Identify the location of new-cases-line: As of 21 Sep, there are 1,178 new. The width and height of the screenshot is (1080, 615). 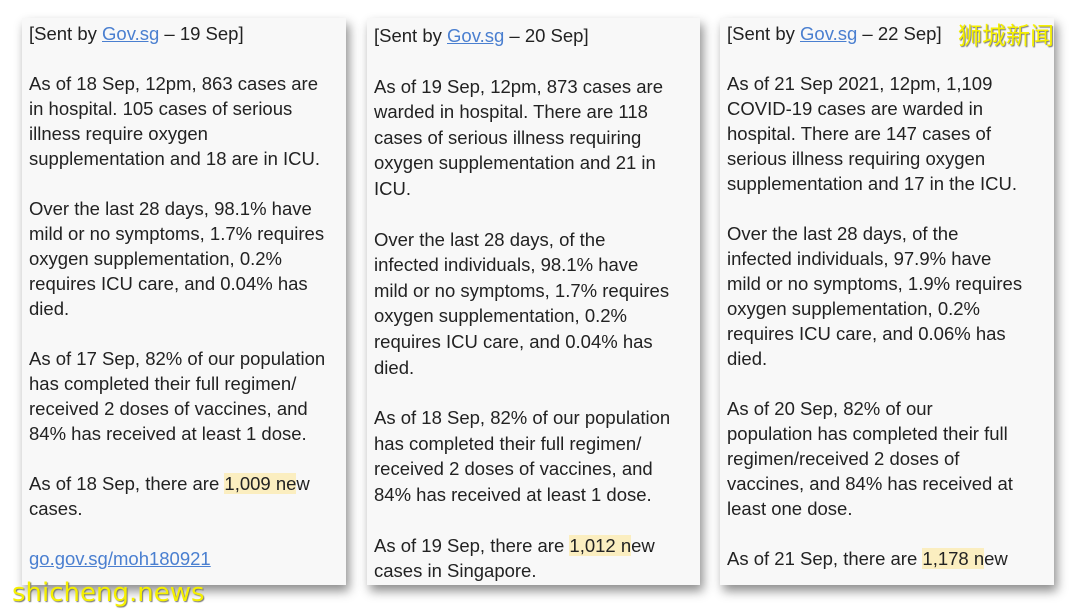
(890, 558).